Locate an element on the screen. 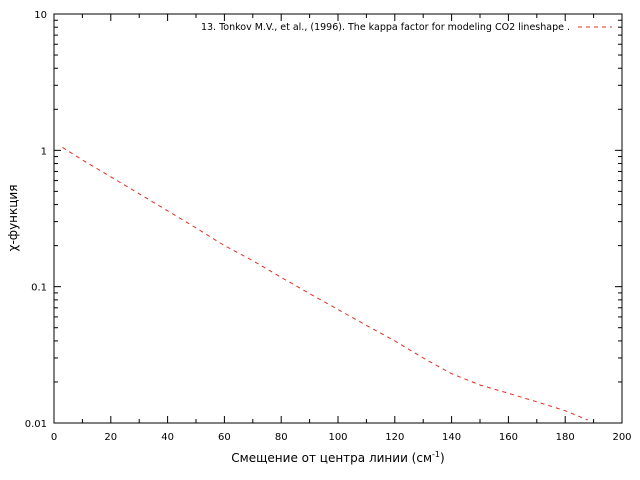 The height and width of the screenshot is (480, 640). y-axis-label: χ-функция is located at coordinates (13, 218).